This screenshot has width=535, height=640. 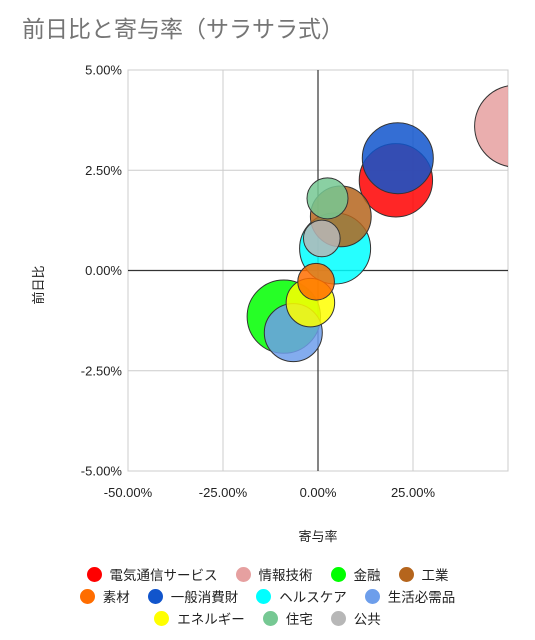 What do you see at coordinates (163, 576) in the screenshot?
I see `legend-label: 電気通信サービス` at bounding box center [163, 576].